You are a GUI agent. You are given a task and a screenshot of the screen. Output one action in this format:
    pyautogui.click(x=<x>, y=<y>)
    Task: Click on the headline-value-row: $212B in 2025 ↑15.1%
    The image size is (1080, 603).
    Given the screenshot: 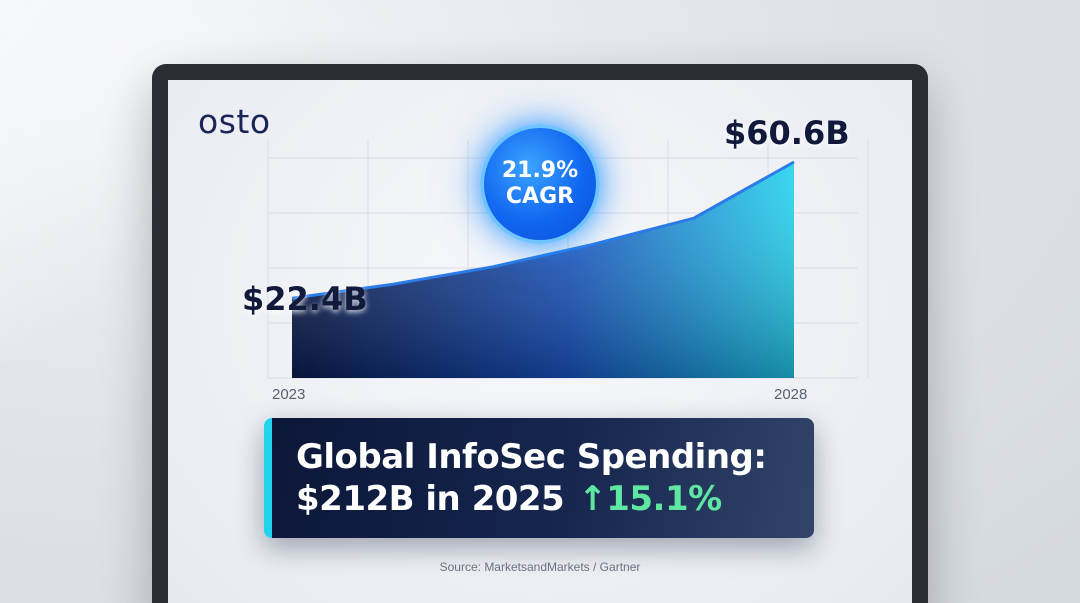 What is the action you would take?
    pyautogui.click(x=555, y=499)
    